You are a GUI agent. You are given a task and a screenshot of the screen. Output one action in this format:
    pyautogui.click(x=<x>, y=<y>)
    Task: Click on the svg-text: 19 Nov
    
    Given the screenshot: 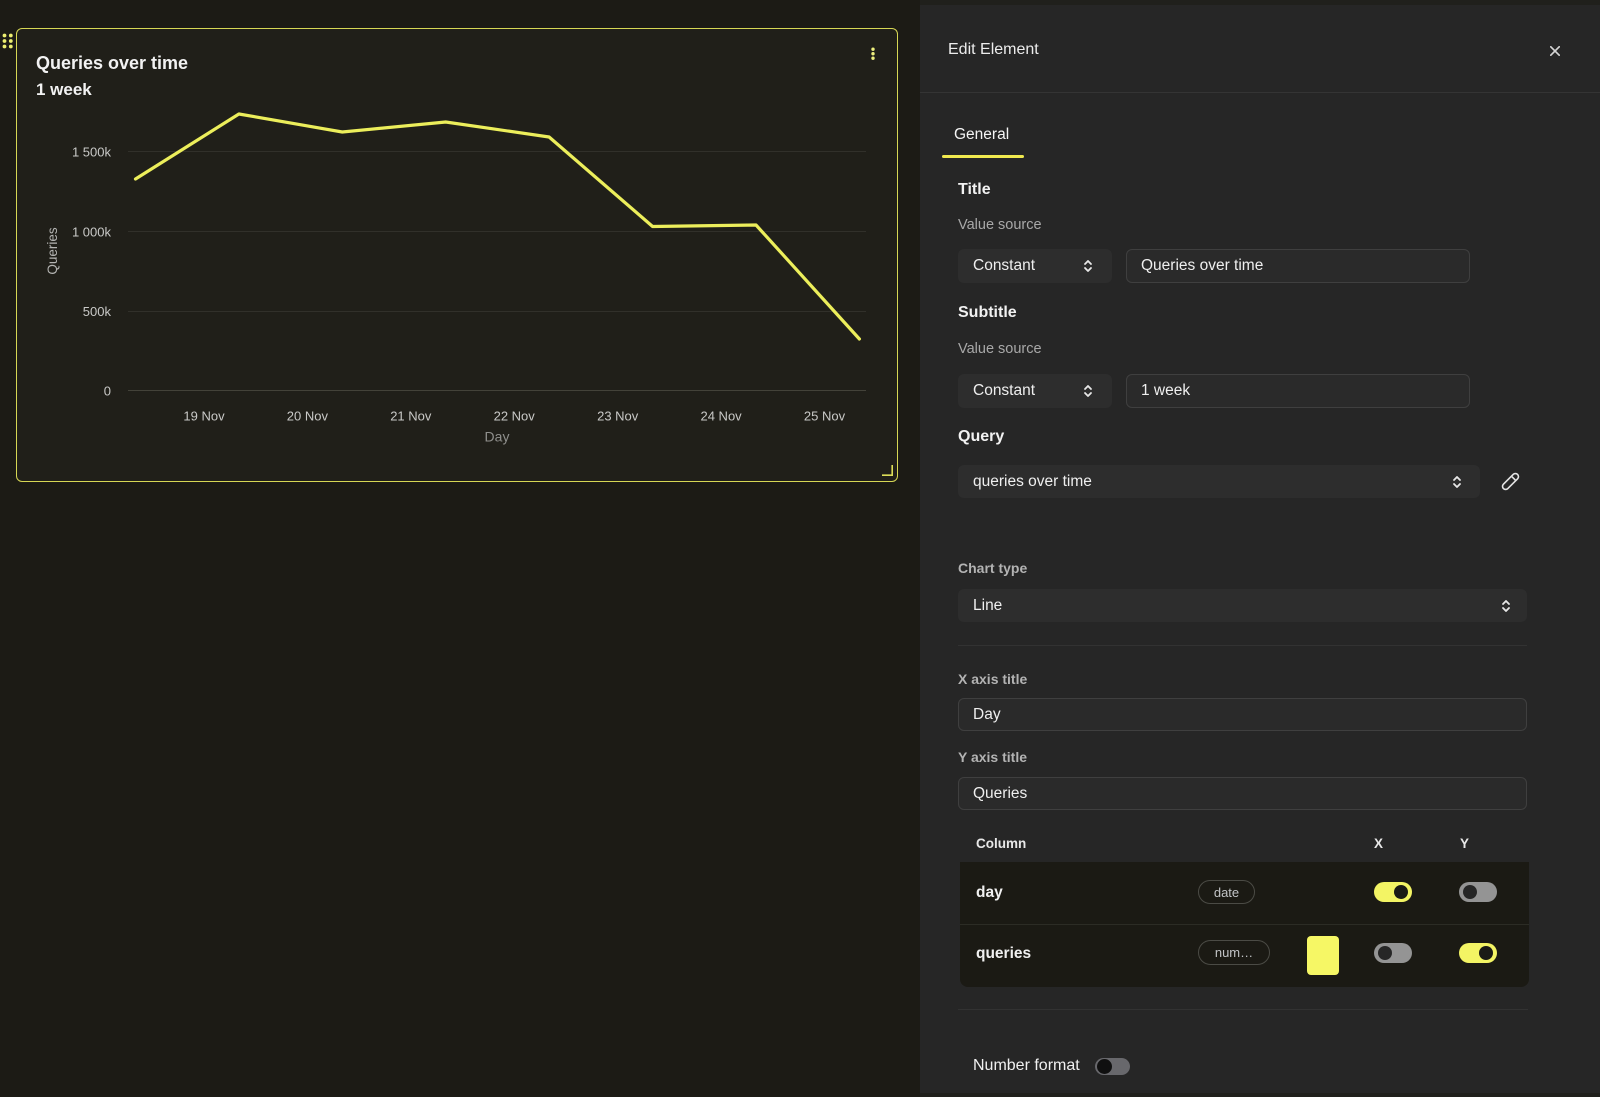 What is the action you would take?
    pyautogui.click(x=204, y=416)
    